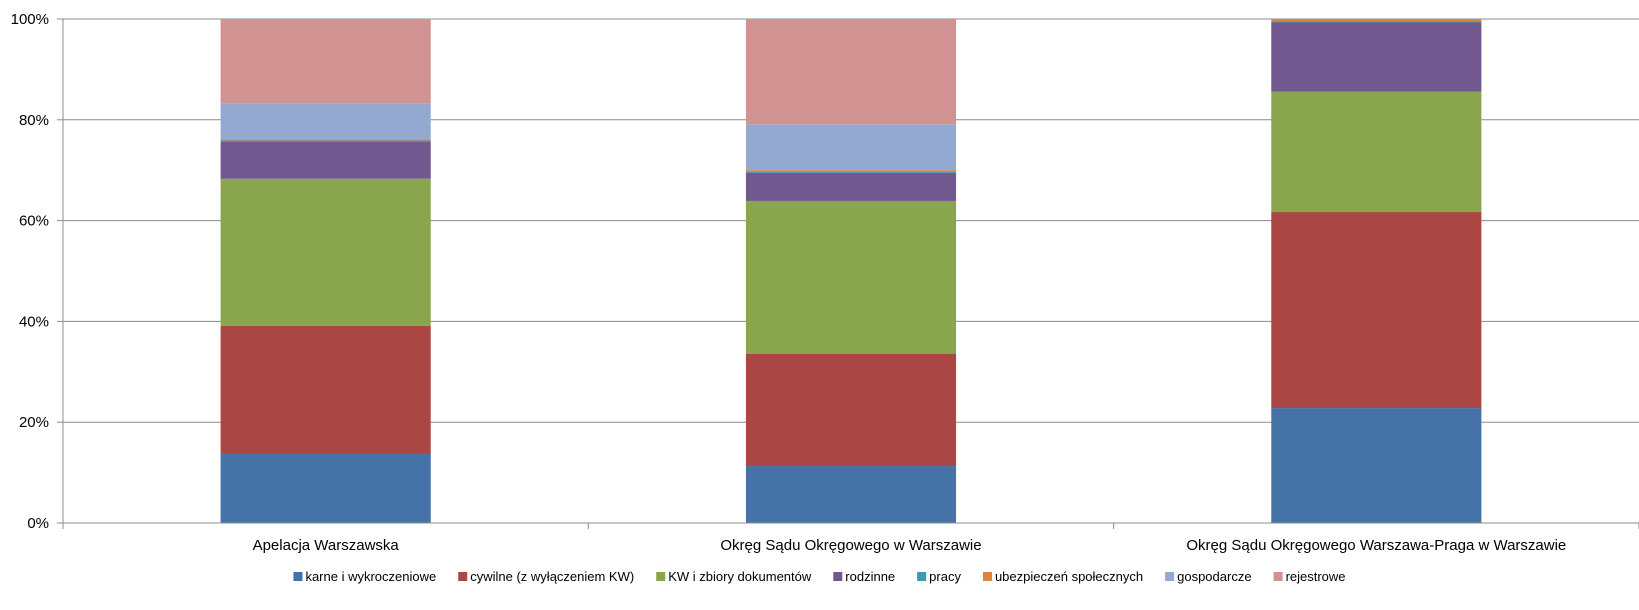 This screenshot has width=1639, height=610. I want to click on y-tick-label: 80%, so click(34, 120).